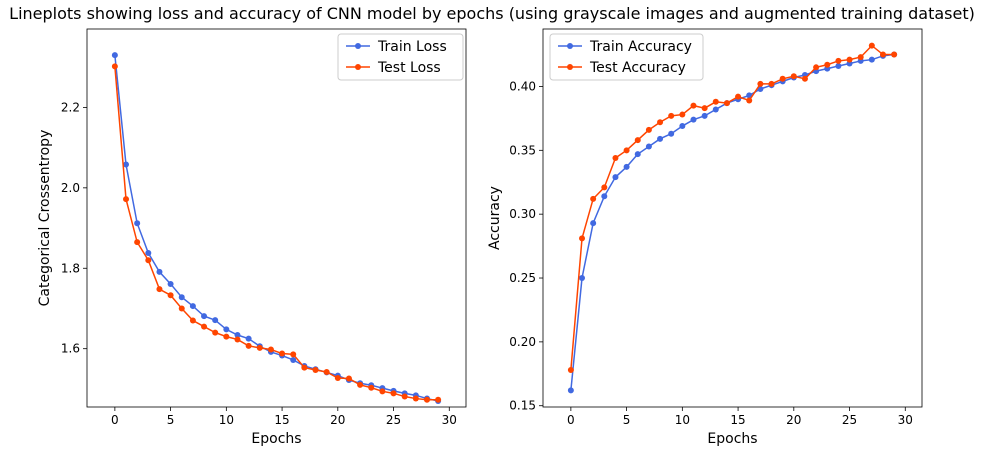 This screenshot has height=453, width=984. I want to click on legend-label: Test Accuracy, so click(637, 68).